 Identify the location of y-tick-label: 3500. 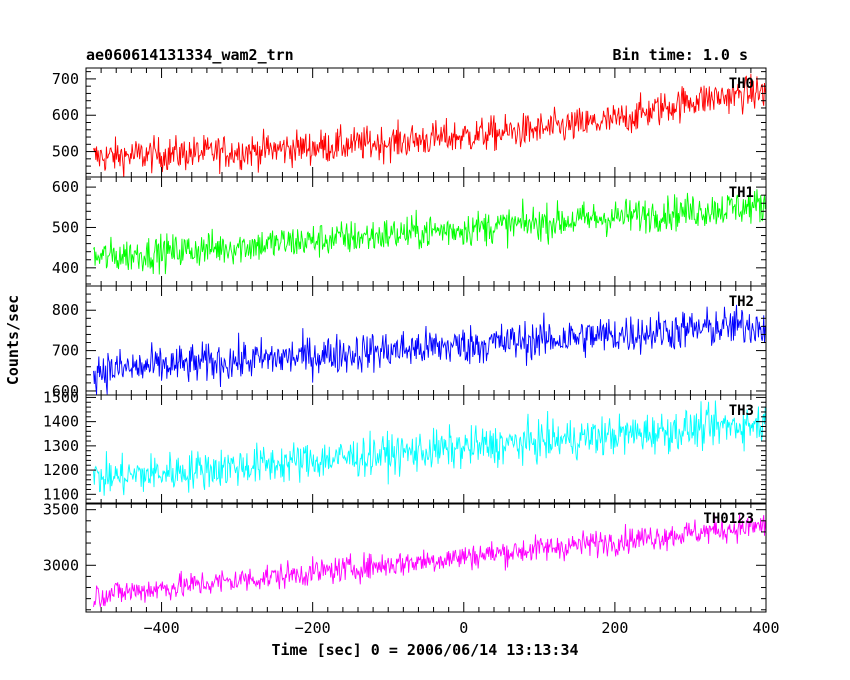
(61, 510).